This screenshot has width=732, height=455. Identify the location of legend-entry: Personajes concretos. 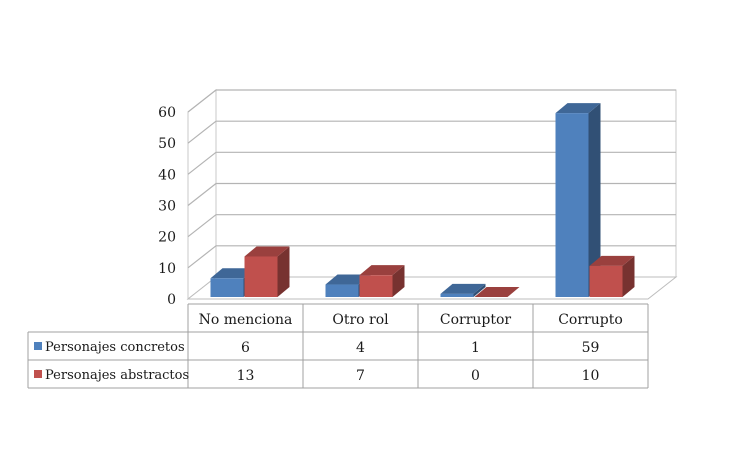
(115, 347).